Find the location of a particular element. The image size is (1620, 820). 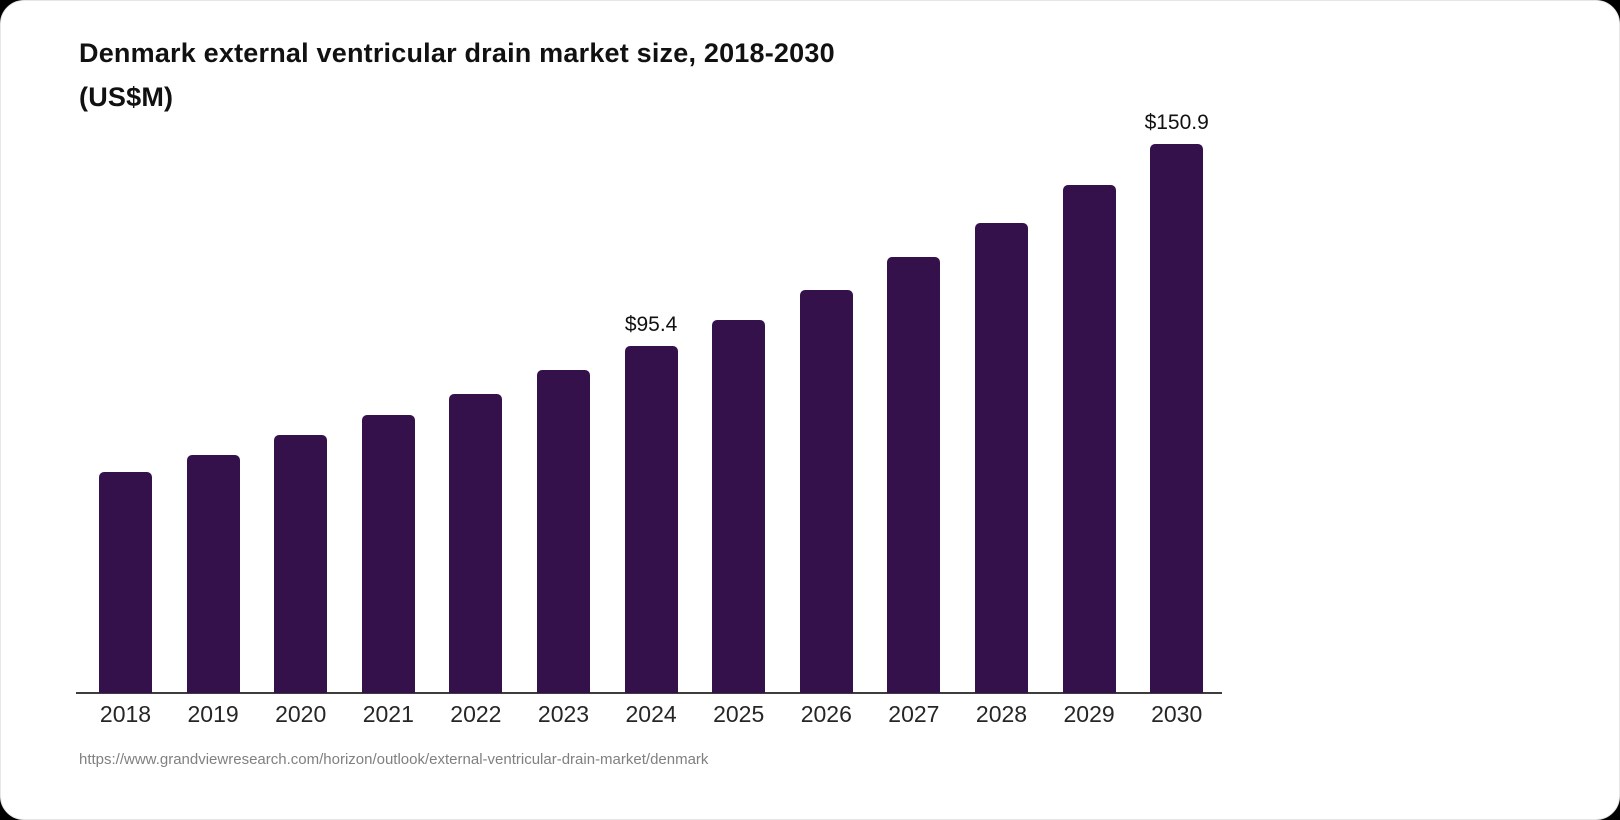

x-tick-2025: 2025 is located at coordinates (739, 714).